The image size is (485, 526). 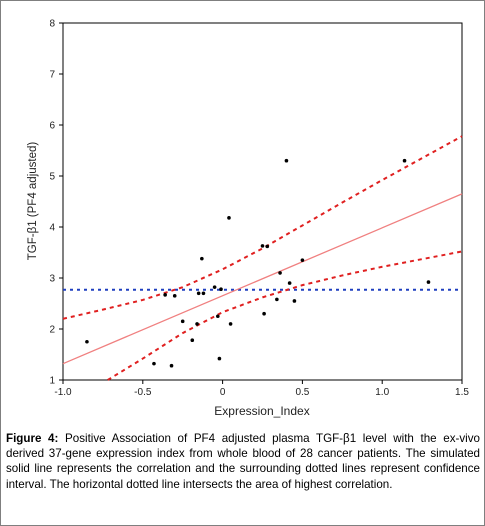 I want to click on x-tick-label: 0.5, so click(x=302, y=392).